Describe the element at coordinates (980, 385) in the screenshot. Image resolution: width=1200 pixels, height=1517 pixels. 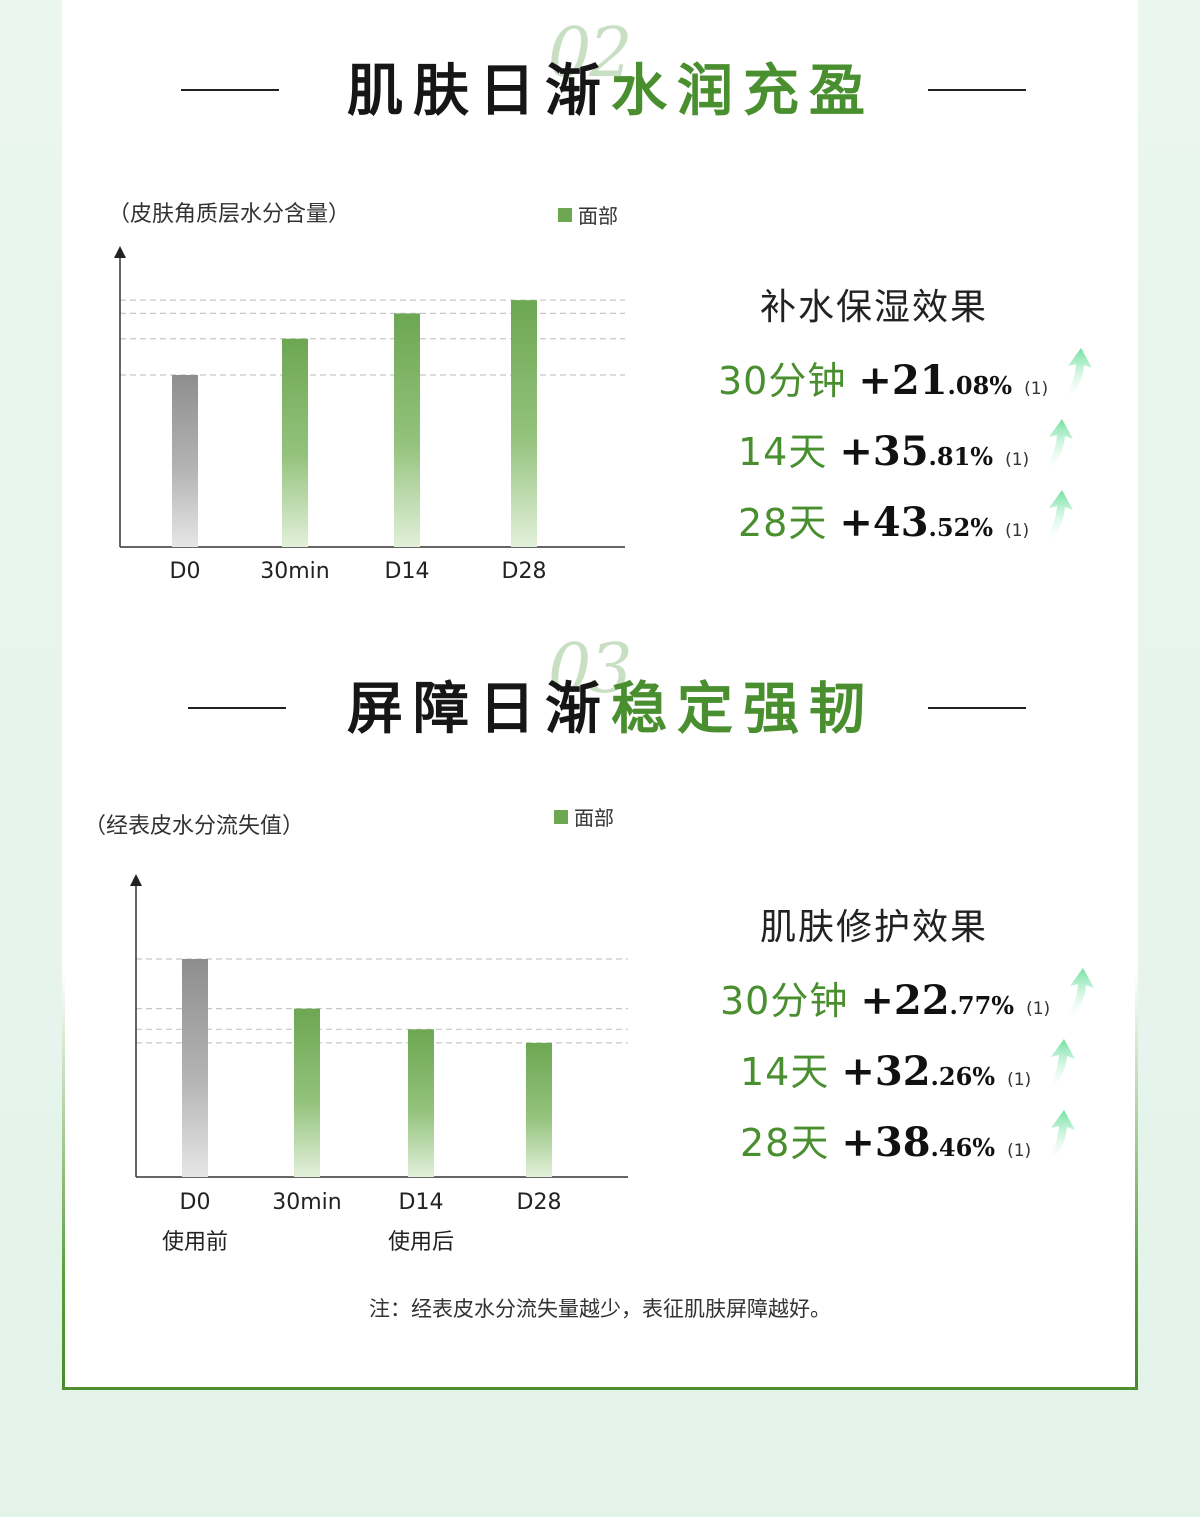
I see `stat-value-dec: .08%` at that location.